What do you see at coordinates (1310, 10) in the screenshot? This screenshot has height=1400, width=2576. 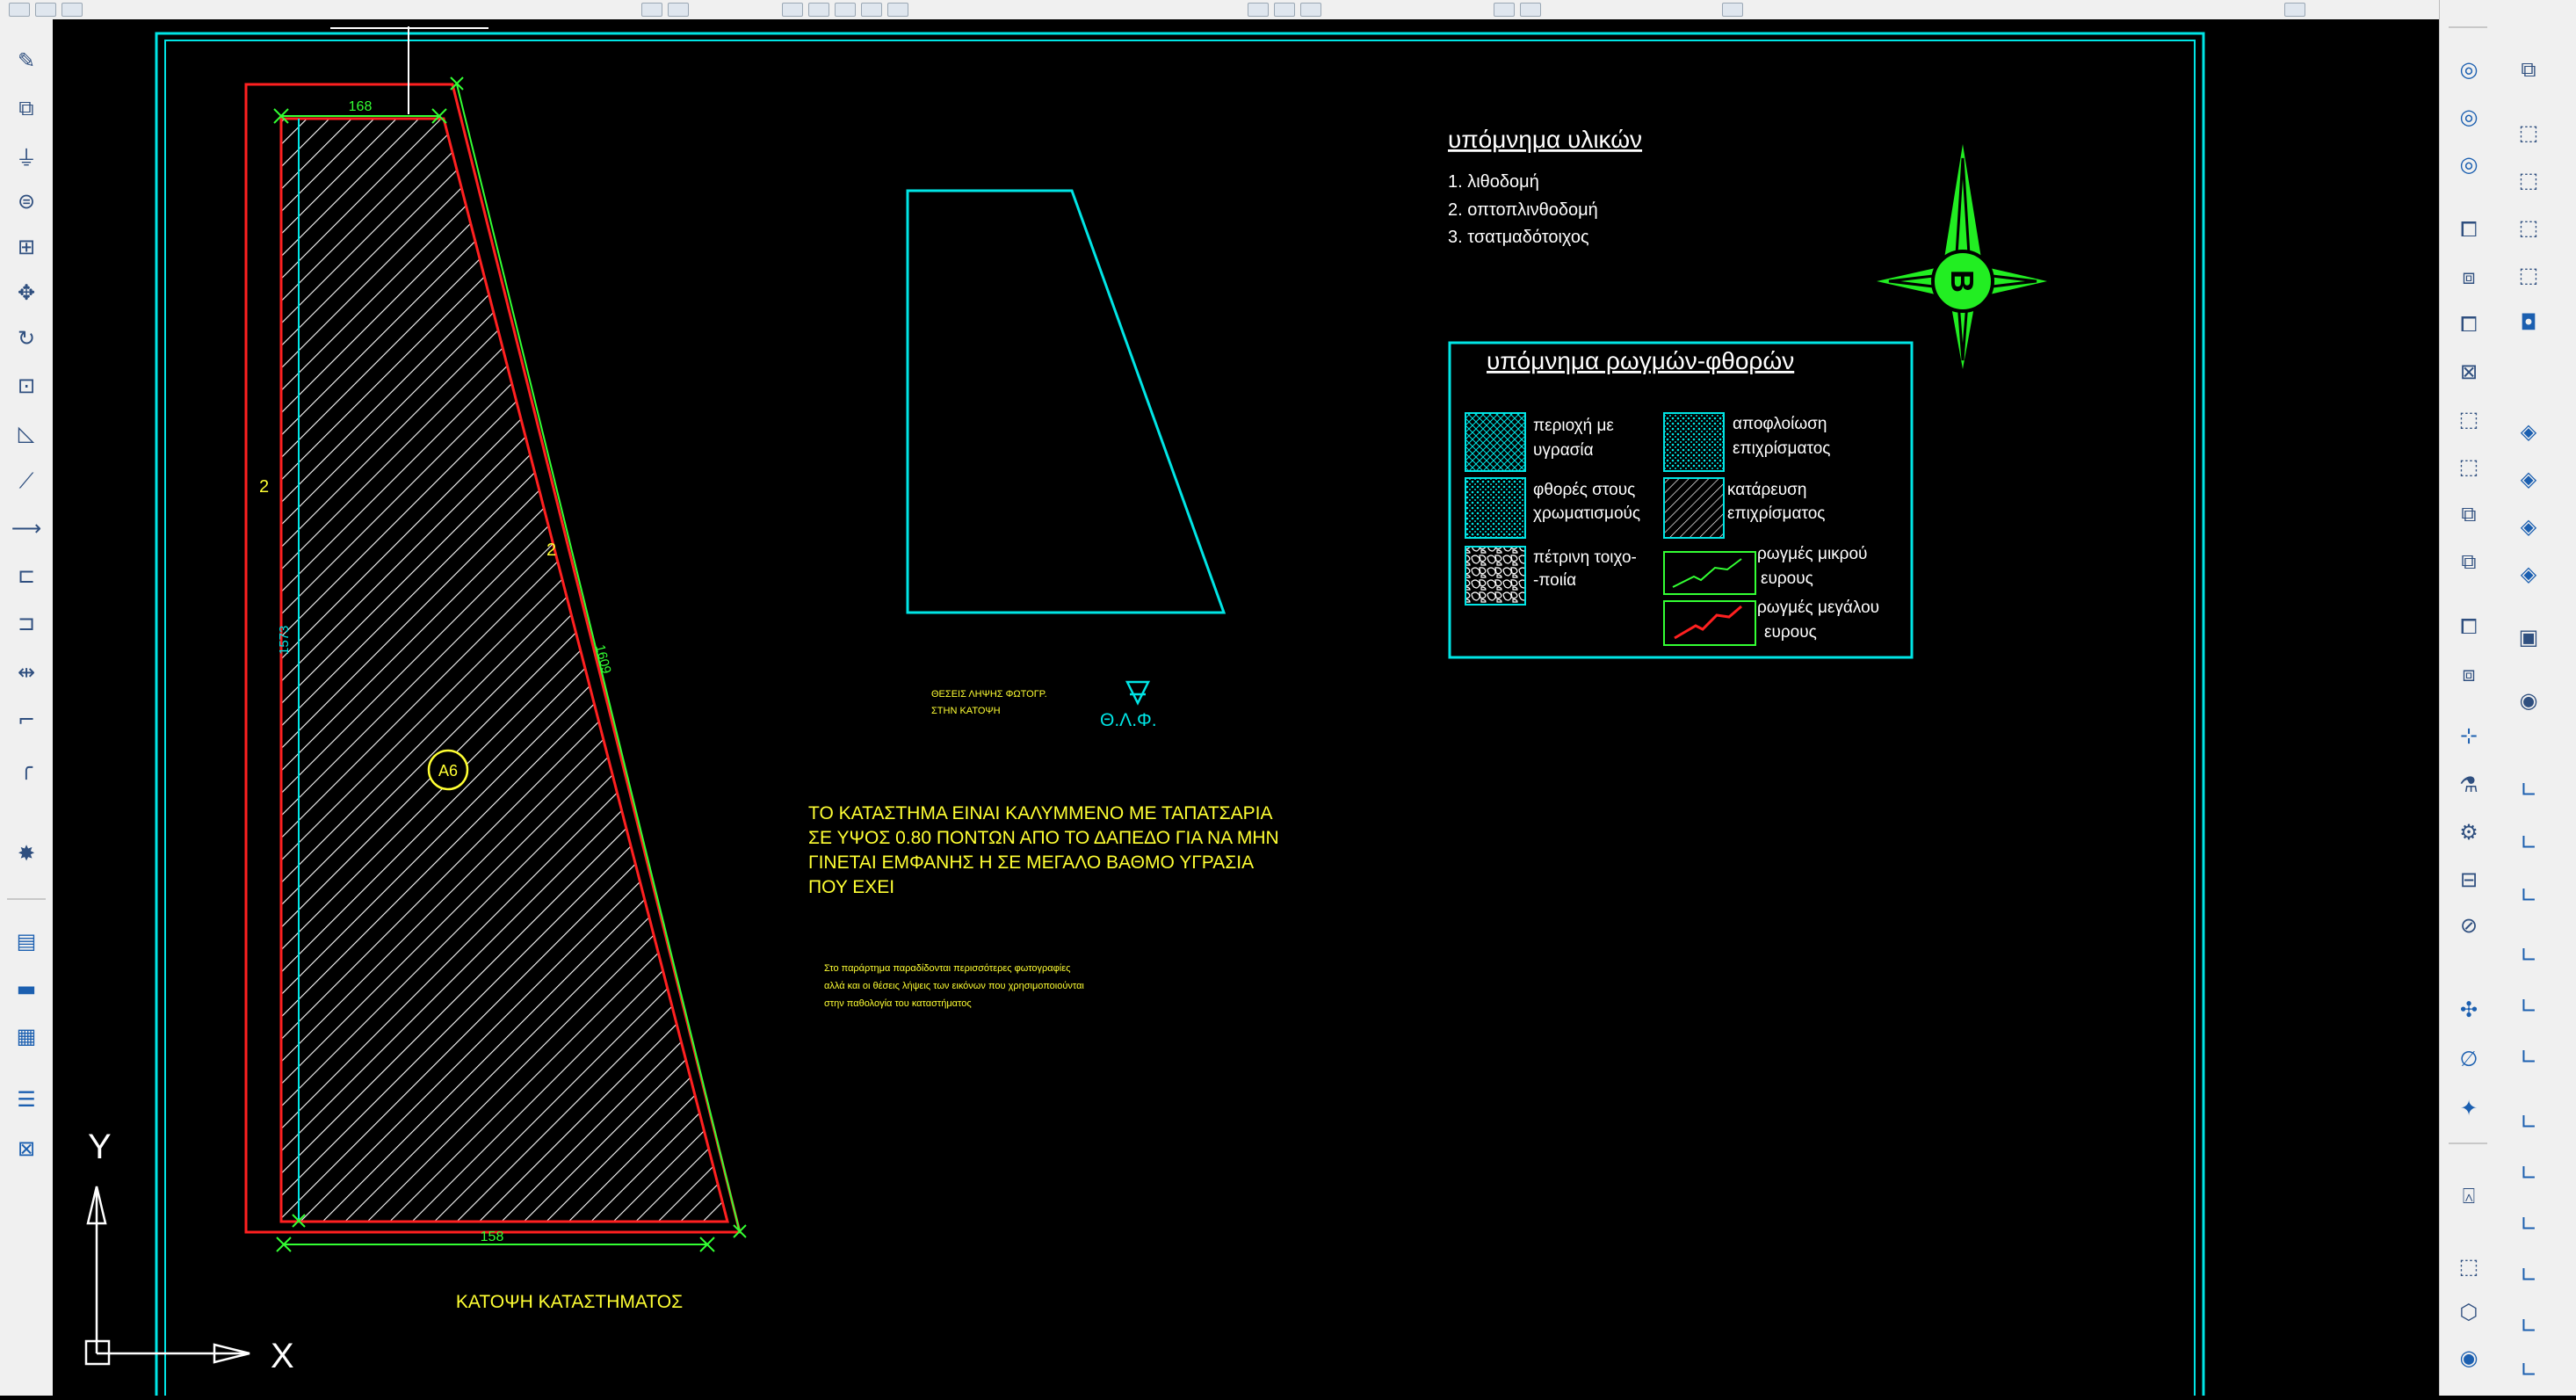 I see `tool-palettes-icon` at bounding box center [1310, 10].